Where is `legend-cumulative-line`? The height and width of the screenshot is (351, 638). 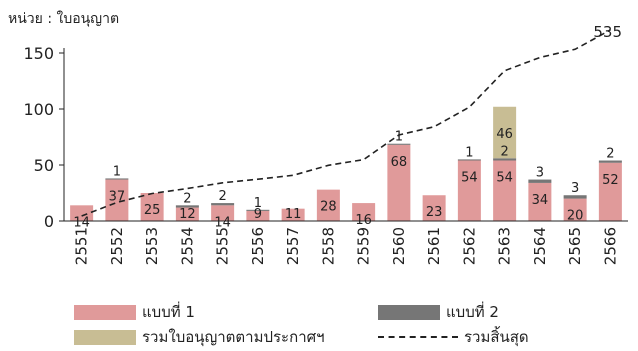
legend-cumulative-line is located at coordinates (418, 337).